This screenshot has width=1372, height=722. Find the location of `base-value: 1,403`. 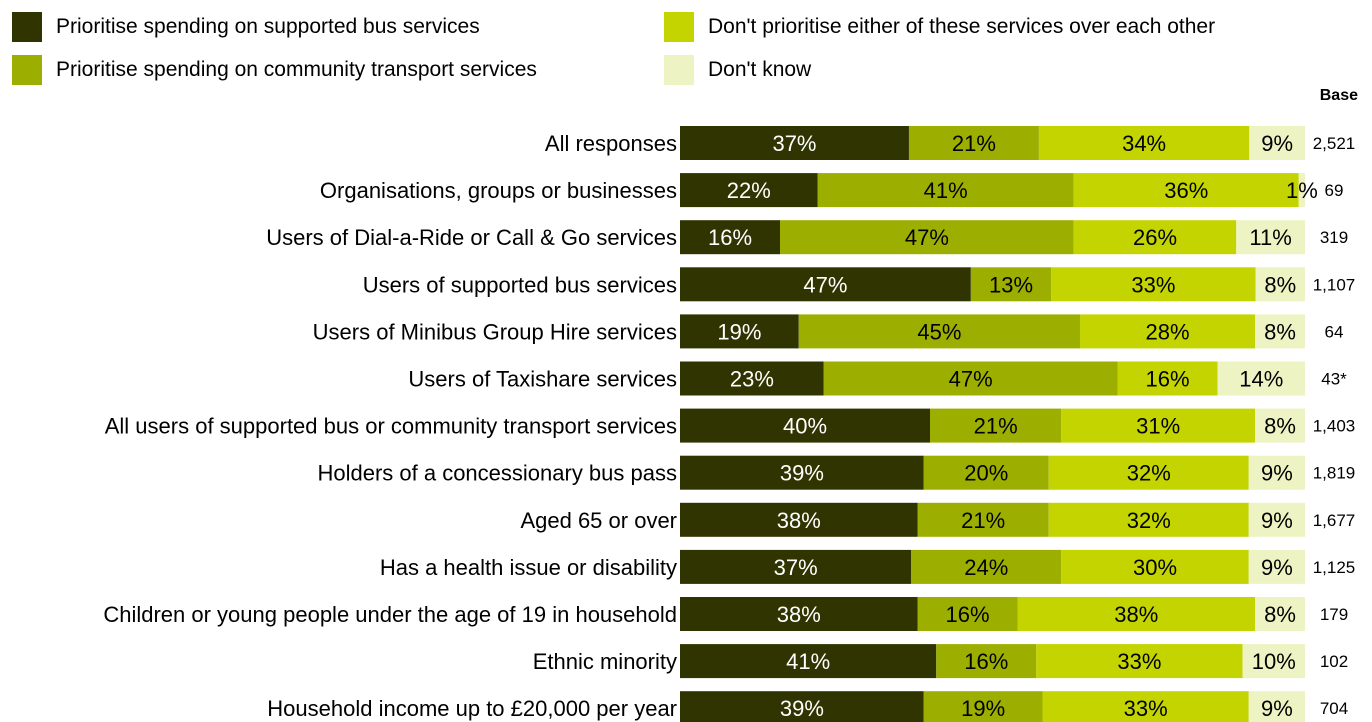

base-value: 1,403 is located at coordinates (1334, 426).